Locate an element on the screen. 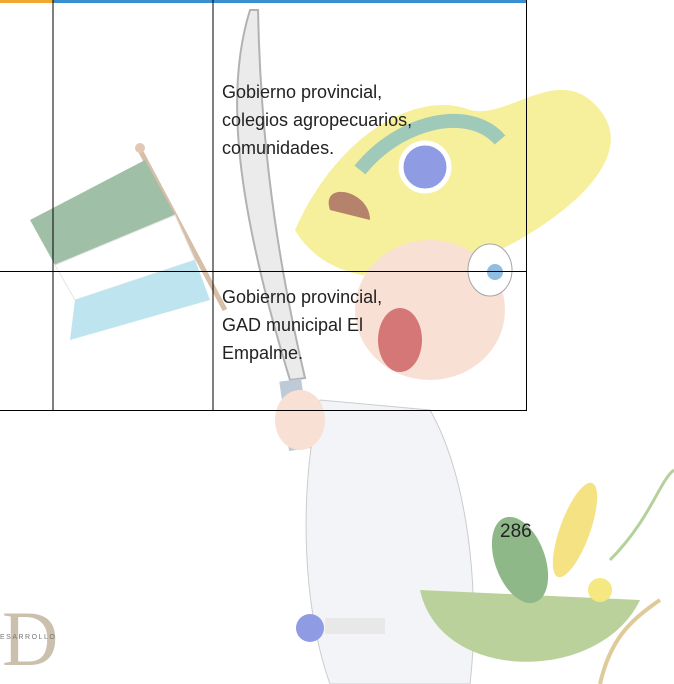  page-number: 286 is located at coordinates (516, 531).